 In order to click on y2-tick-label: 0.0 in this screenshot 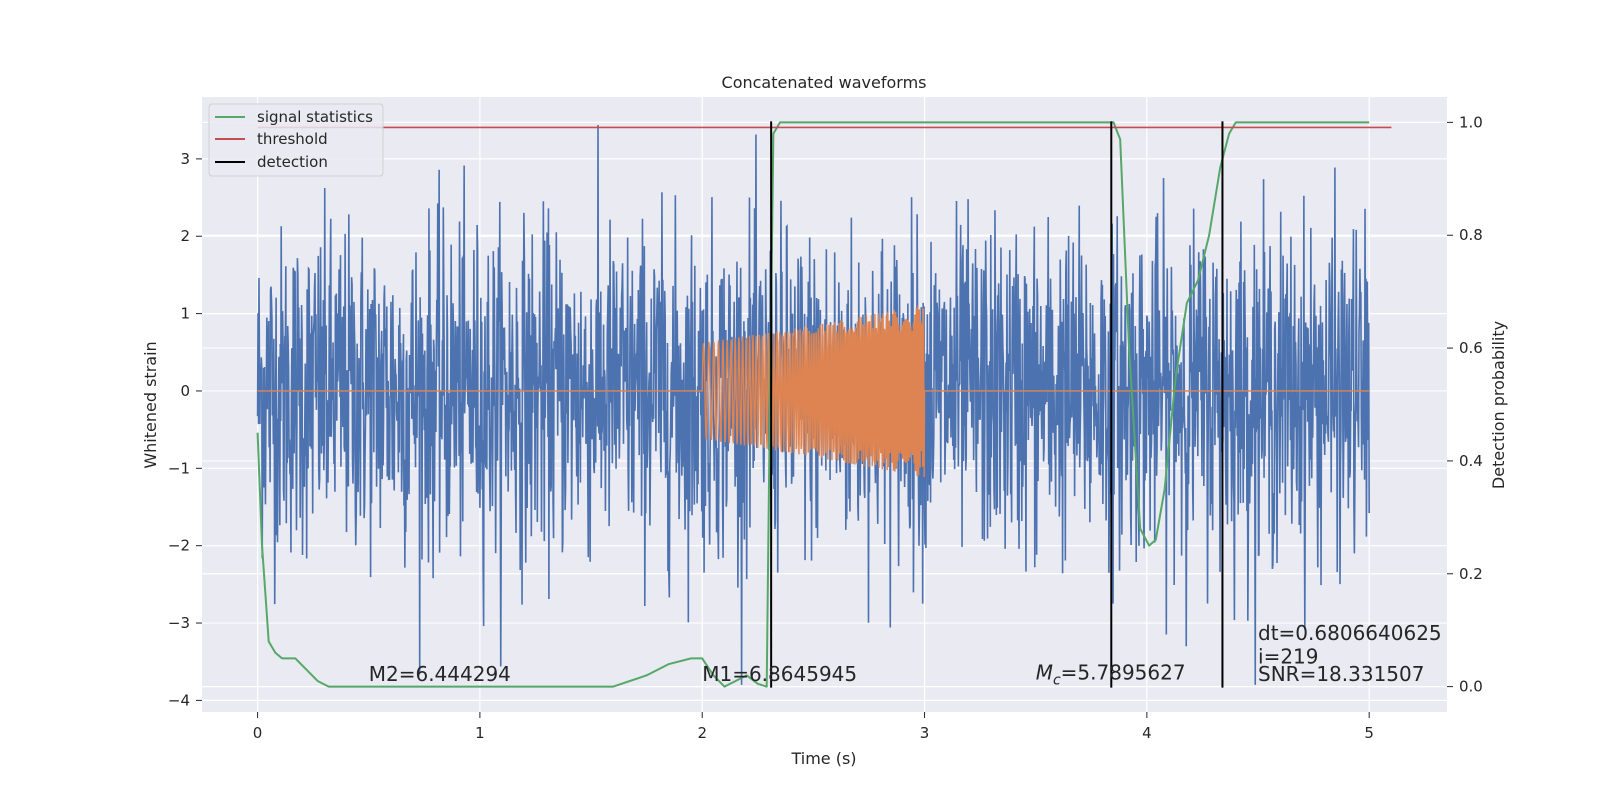, I will do `click(1471, 687)`.